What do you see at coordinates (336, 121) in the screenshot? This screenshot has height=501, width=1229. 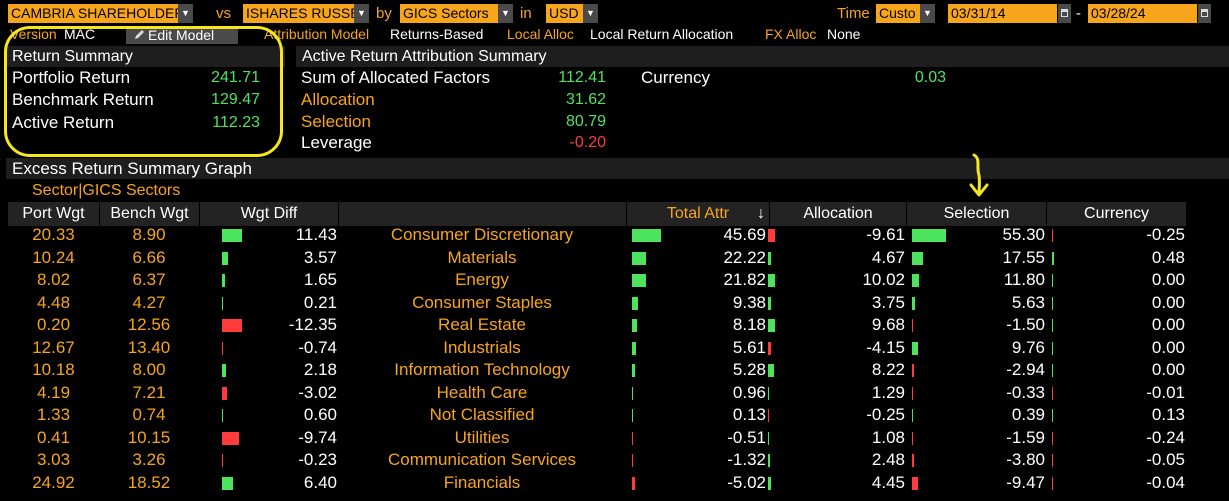 I see `selection-link: Selection` at bounding box center [336, 121].